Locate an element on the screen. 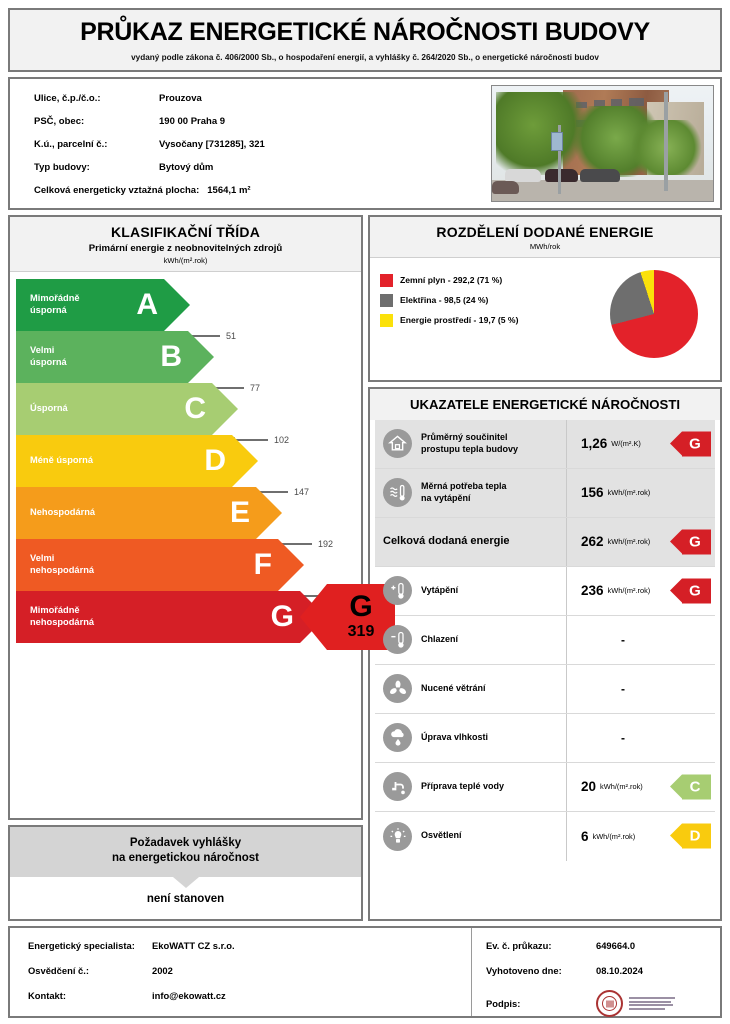 The image size is (730, 1024). info-label: K.ú., parcelní č.: is located at coordinates (71, 144).